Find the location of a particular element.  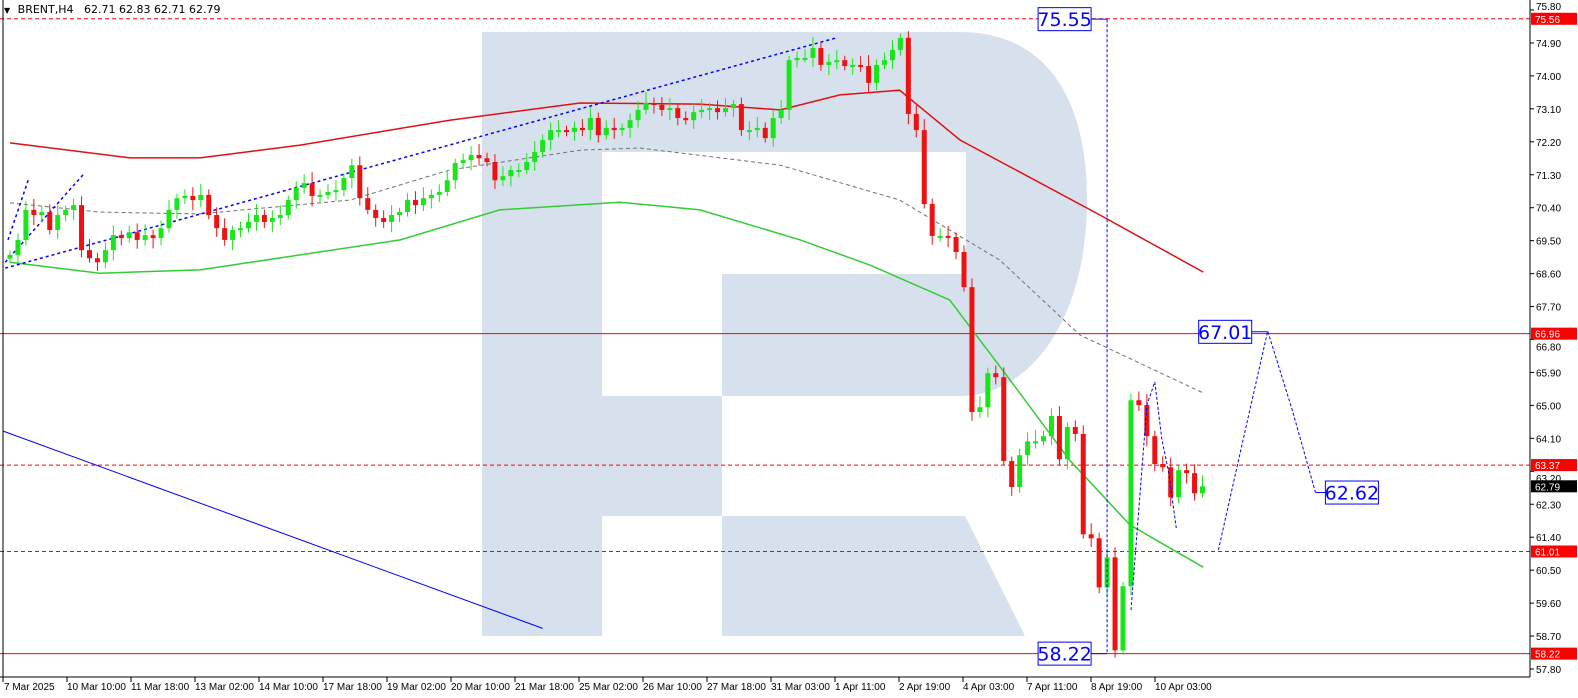

x-tick-label: 14 Mar 10:00 is located at coordinates (288, 687).